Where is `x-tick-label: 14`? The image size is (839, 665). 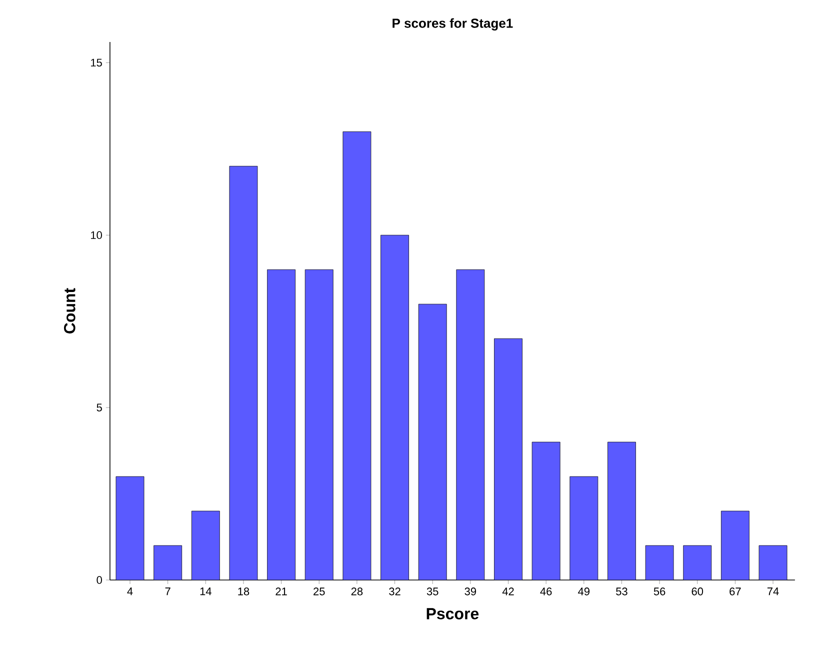
x-tick-label: 14 is located at coordinates (206, 592).